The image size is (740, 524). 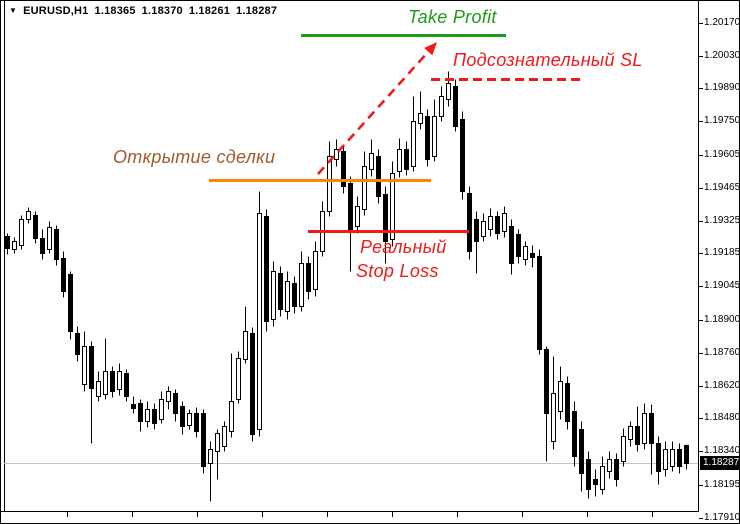 I want to click on price-tick-label: 1.19605, so click(x=722, y=154).